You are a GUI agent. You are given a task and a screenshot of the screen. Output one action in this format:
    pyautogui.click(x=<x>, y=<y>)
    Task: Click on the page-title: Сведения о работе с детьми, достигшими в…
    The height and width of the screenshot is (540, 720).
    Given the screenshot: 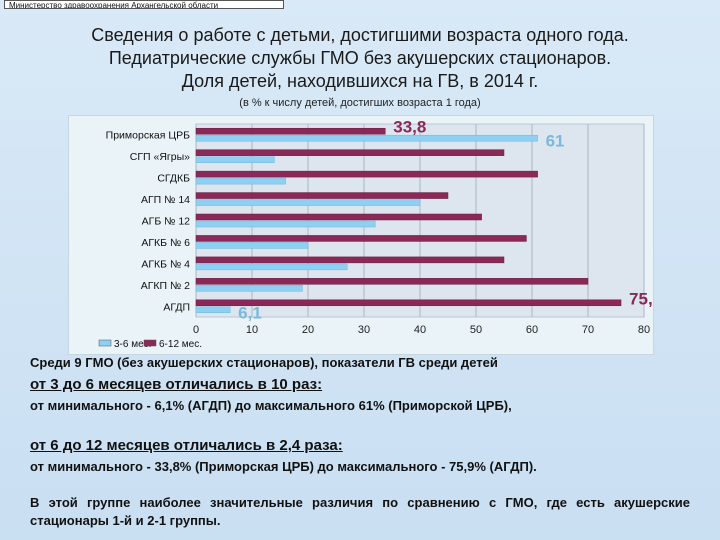 What is the action you would take?
    pyautogui.click(x=360, y=58)
    